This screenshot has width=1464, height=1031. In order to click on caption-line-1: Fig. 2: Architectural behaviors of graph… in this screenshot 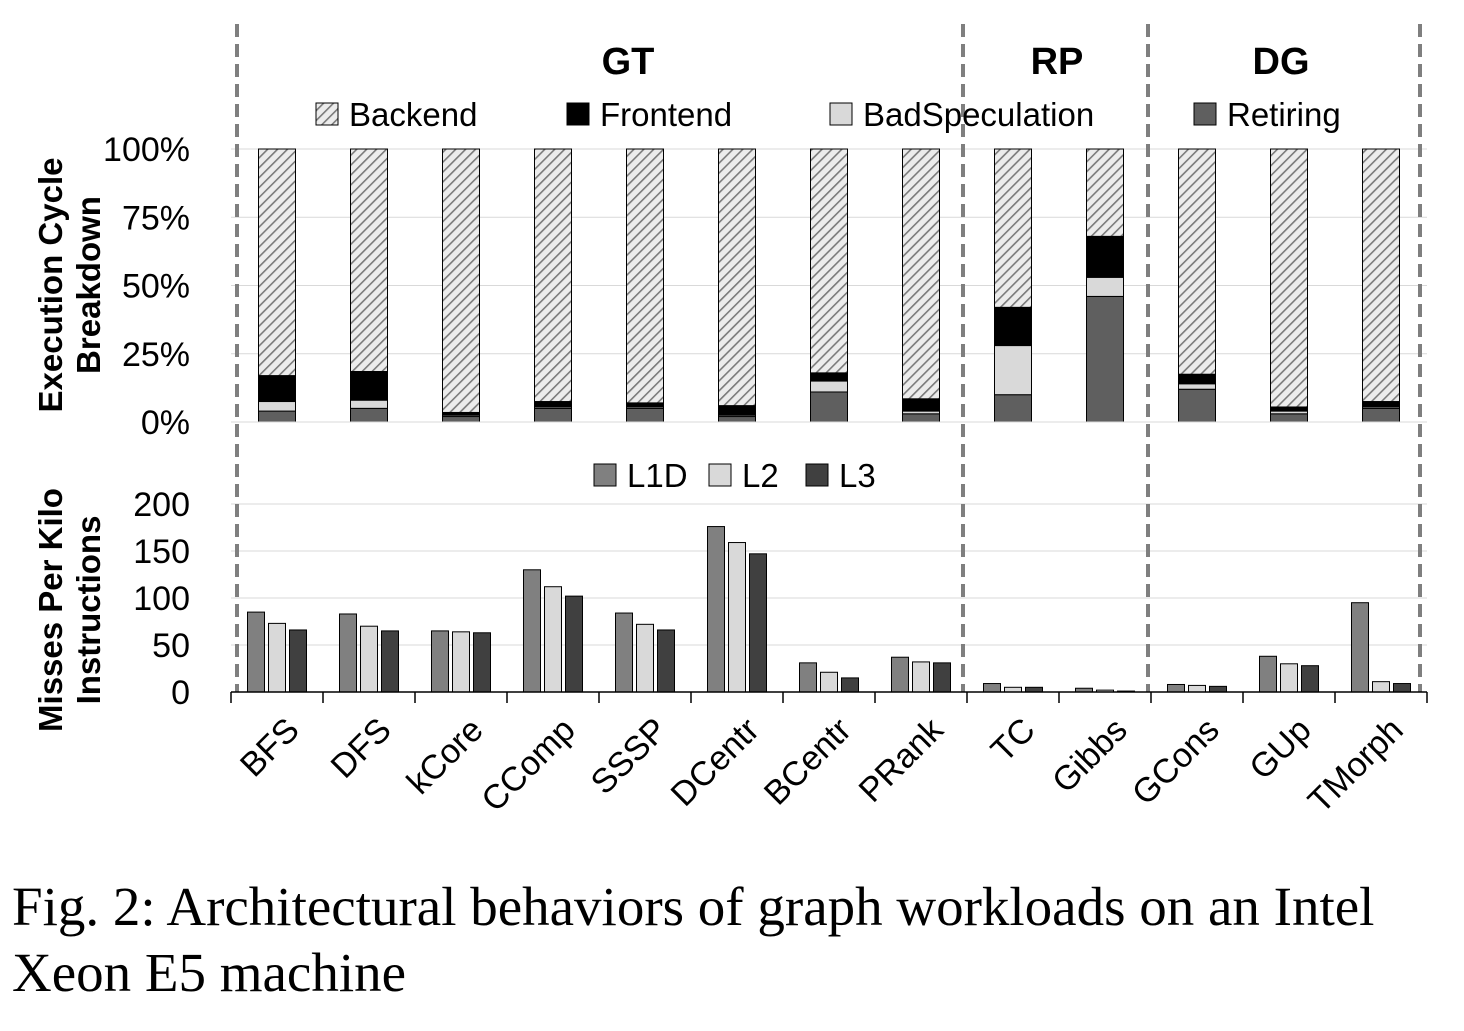, I will do `click(693, 906)`.